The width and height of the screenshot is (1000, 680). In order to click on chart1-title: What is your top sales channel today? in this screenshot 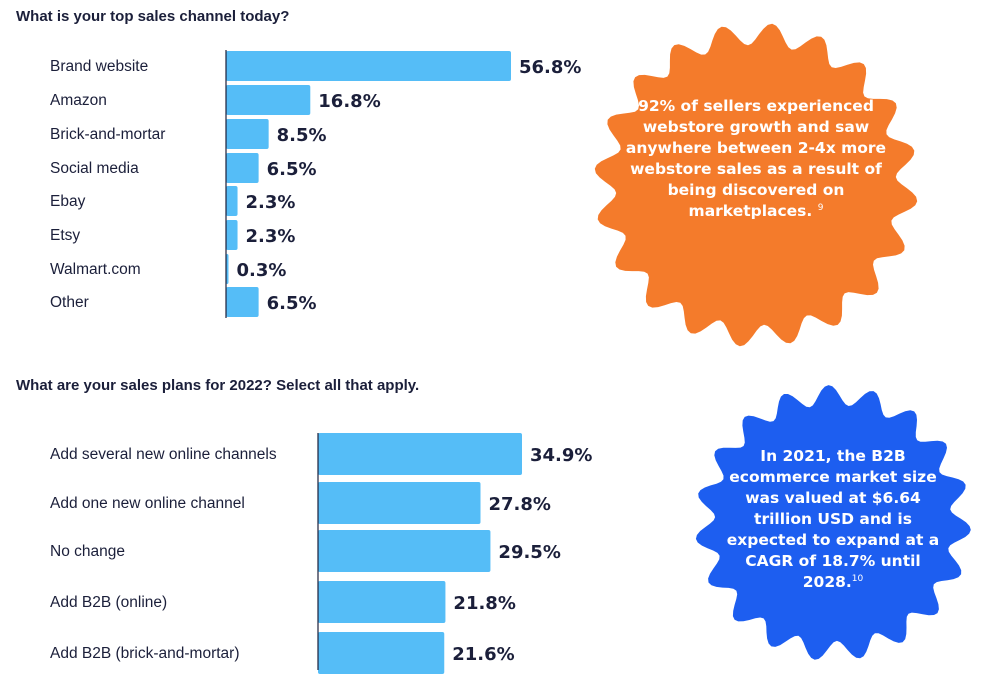, I will do `click(153, 16)`.